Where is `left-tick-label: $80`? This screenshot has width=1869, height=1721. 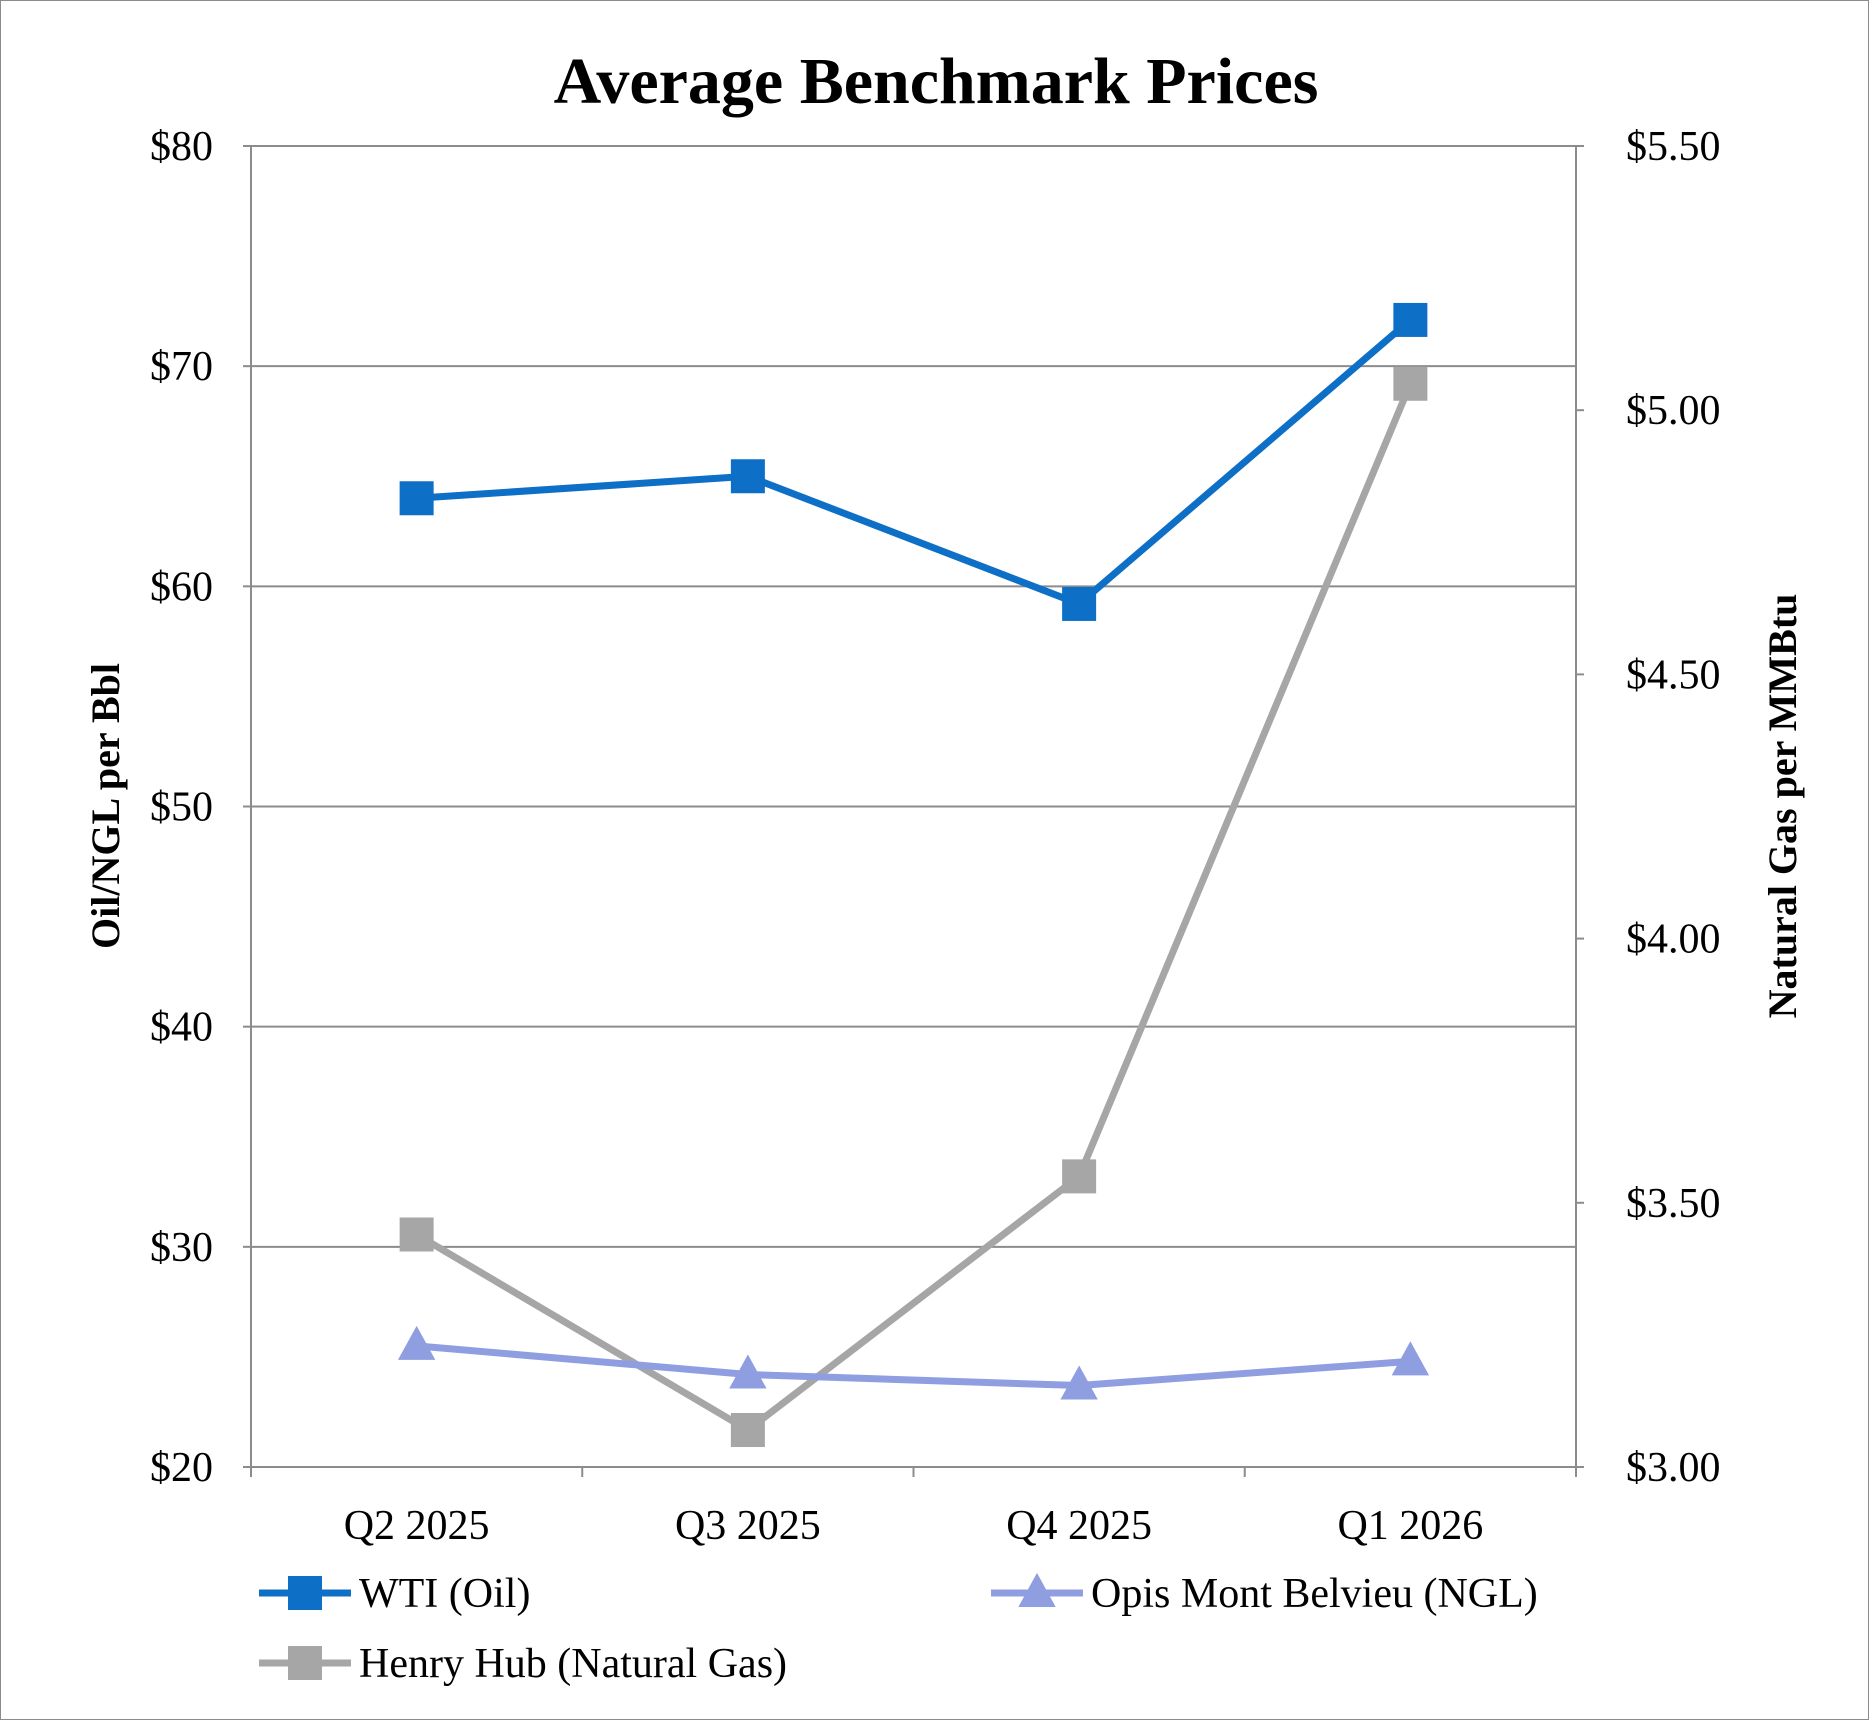
left-tick-label: $80 is located at coordinates (181, 147).